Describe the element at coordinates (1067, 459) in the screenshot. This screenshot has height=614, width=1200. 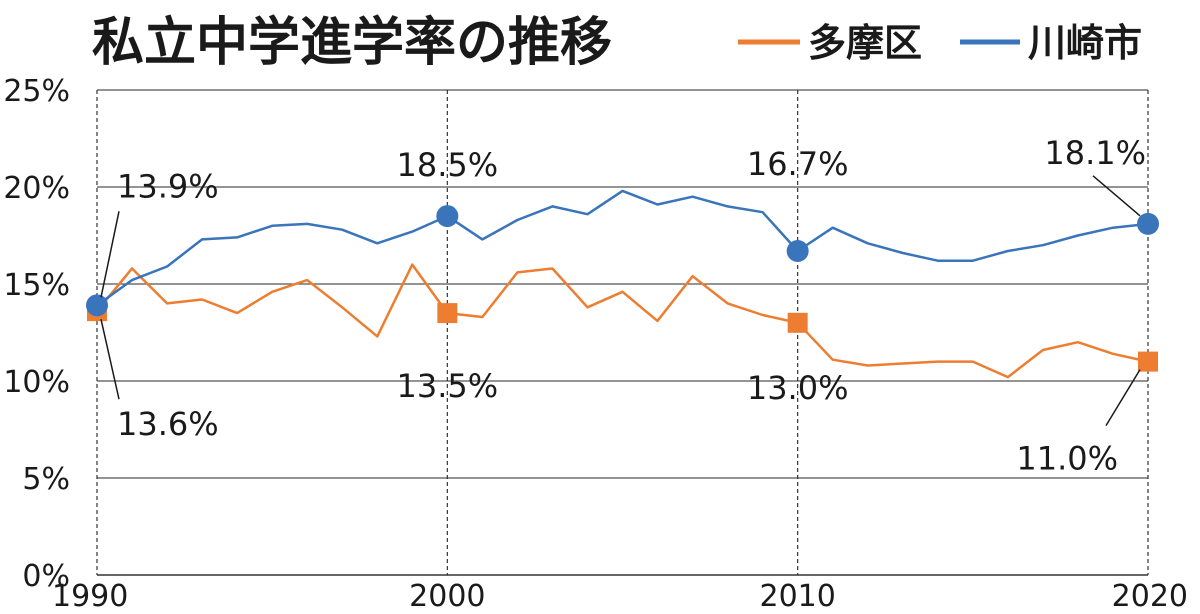
I see `data-label: 11.0%` at that location.